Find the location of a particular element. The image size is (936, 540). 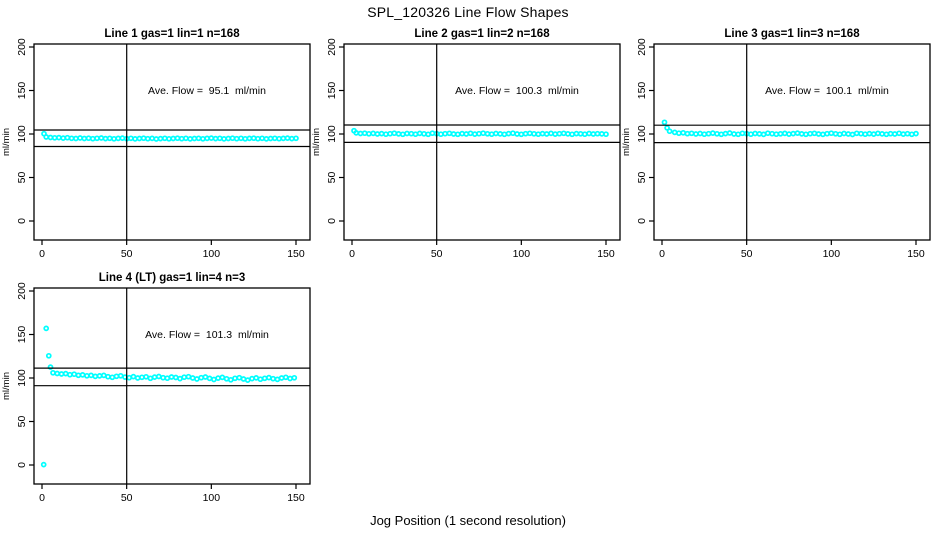

ave-flow-annotation: Ave. Flow = 95.1 ml/min is located at coordinates (207, 91).